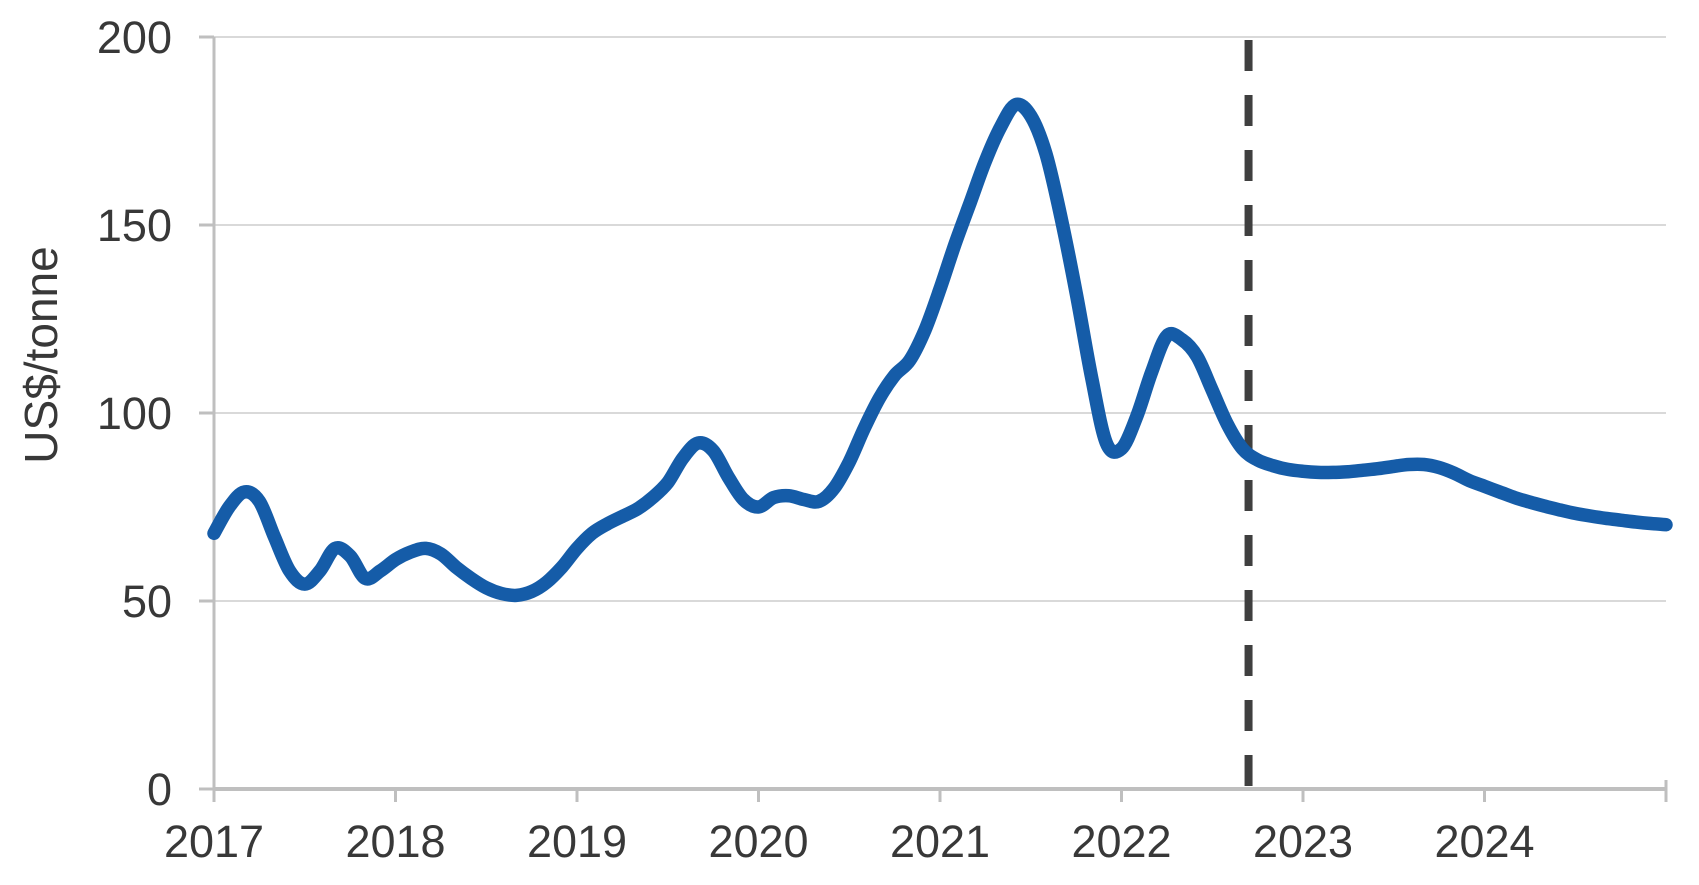 The width and height of the screenshot is (1699, 885). Describe the element at coordinates (159, 789) in the screenshot. I see `y-tick-label: 0` at that location.